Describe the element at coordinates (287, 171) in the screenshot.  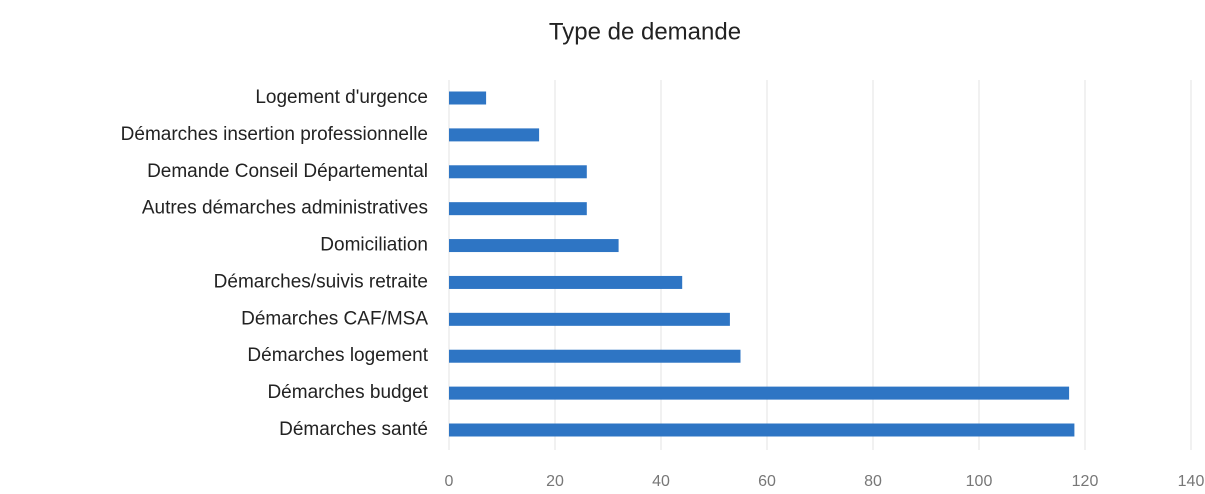
I see `y-tick-label: Demande Conseil Départemental` at that location.